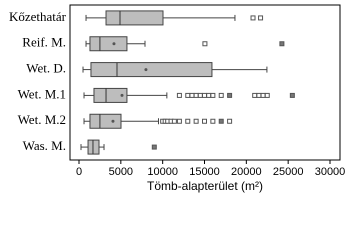 Image resolution: width=351 pixels, height=240 pixels. Describe the element at coordinates (44, 42) in the screenshot. I see `category-label: Reif. M.` at that location.